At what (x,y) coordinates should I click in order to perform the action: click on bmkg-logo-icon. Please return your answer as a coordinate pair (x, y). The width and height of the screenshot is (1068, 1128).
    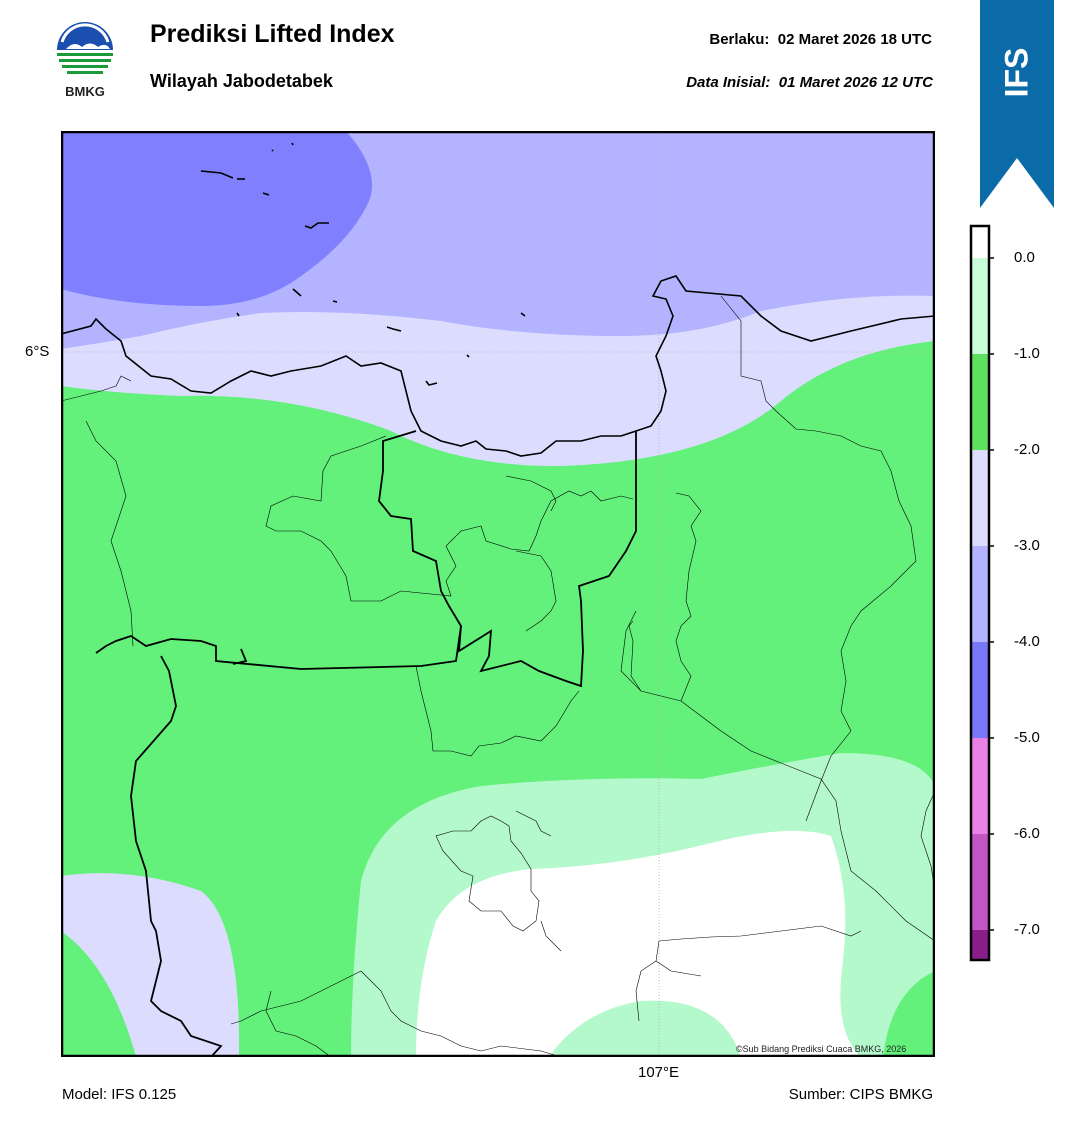
    Looking at the image, I should click on (86, 61).